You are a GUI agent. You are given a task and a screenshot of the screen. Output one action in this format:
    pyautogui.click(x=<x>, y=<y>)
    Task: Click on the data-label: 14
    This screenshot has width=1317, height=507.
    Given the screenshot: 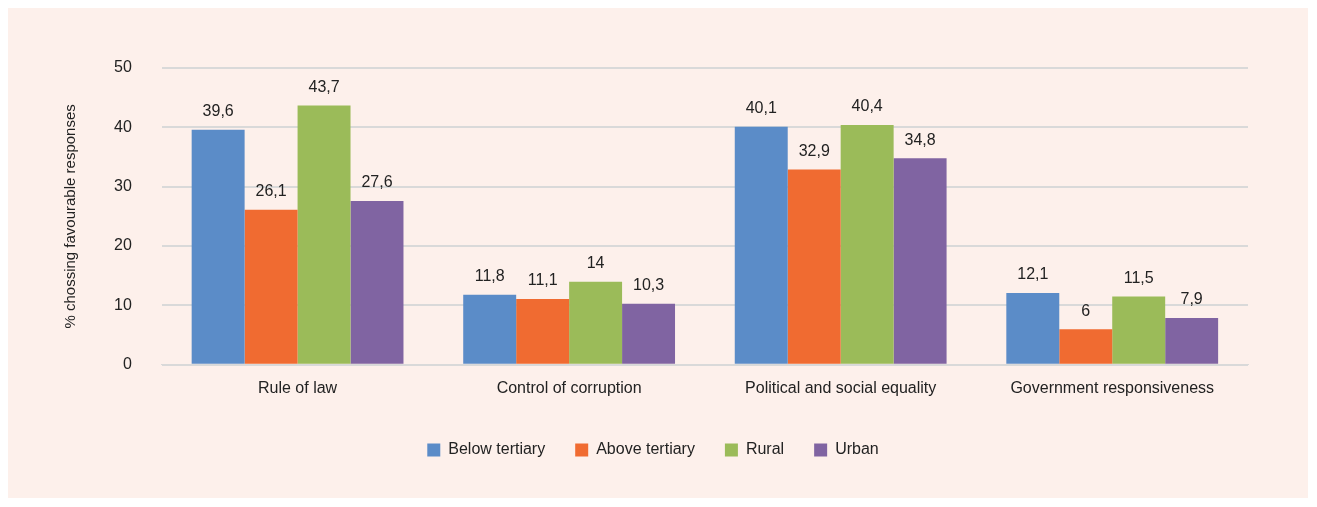 What is the action you would take?
    pyautogui.click(x=595, y=263)
    